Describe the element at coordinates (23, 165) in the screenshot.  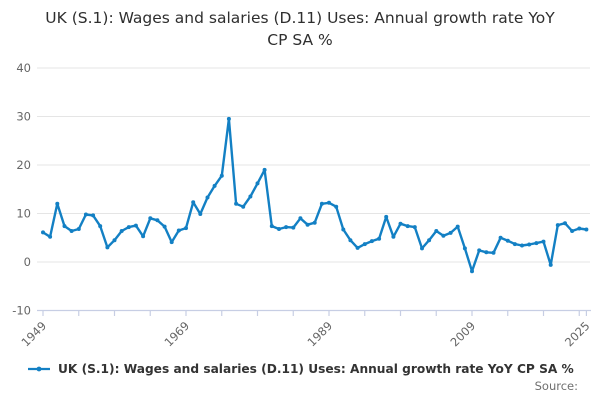
I see `y-axis-tick-label: 20` at that location.